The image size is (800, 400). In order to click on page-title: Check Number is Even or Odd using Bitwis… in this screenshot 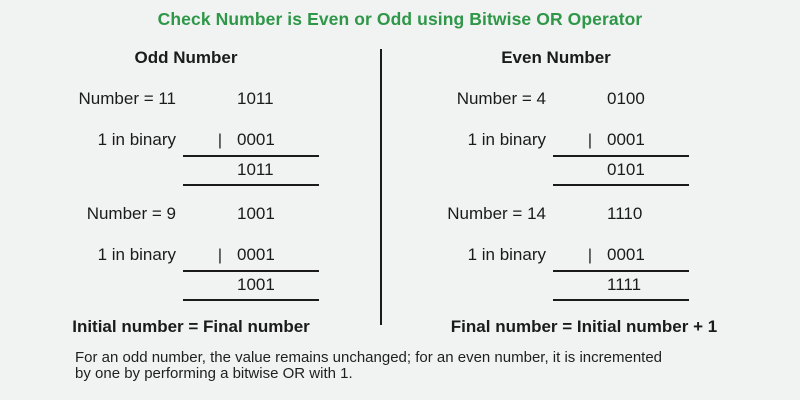, I will do `click(400, 19)`.